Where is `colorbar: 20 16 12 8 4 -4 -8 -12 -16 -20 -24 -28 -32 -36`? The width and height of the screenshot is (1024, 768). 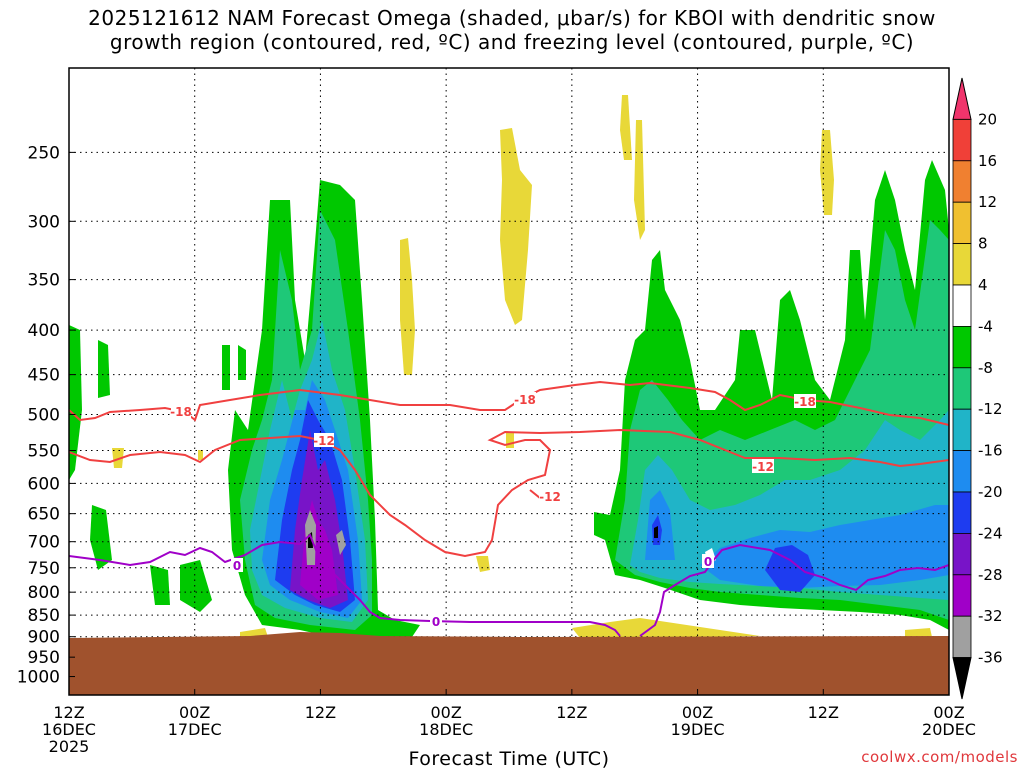 colorbar: 20 16 12 8 4 -4 -8 -12 -16 -20 -24 -28 -32 -36 is located at coordinates (977, 388).